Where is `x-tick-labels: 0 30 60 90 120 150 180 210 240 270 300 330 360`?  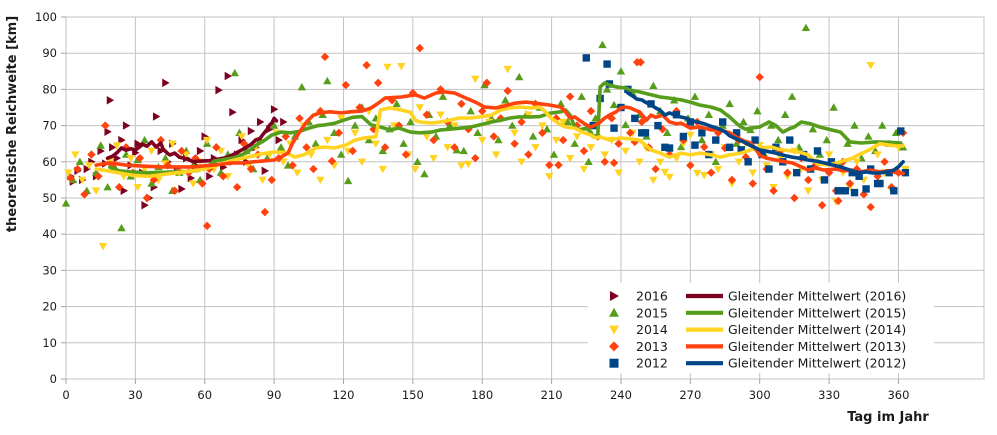
x-tick-labels: 0 30 60 90 120 150 180 210 240 270 300 330 360 is located at coordinates (485, 395).